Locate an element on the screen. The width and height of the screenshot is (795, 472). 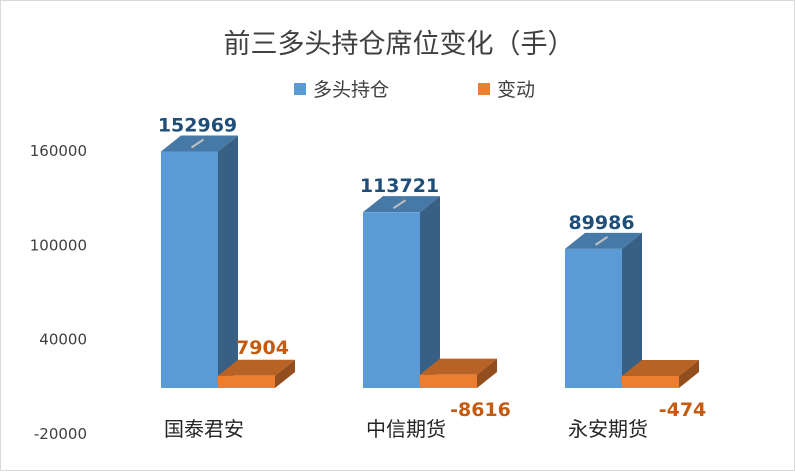
data-label: 152969 is located at coordinates (197, 126).